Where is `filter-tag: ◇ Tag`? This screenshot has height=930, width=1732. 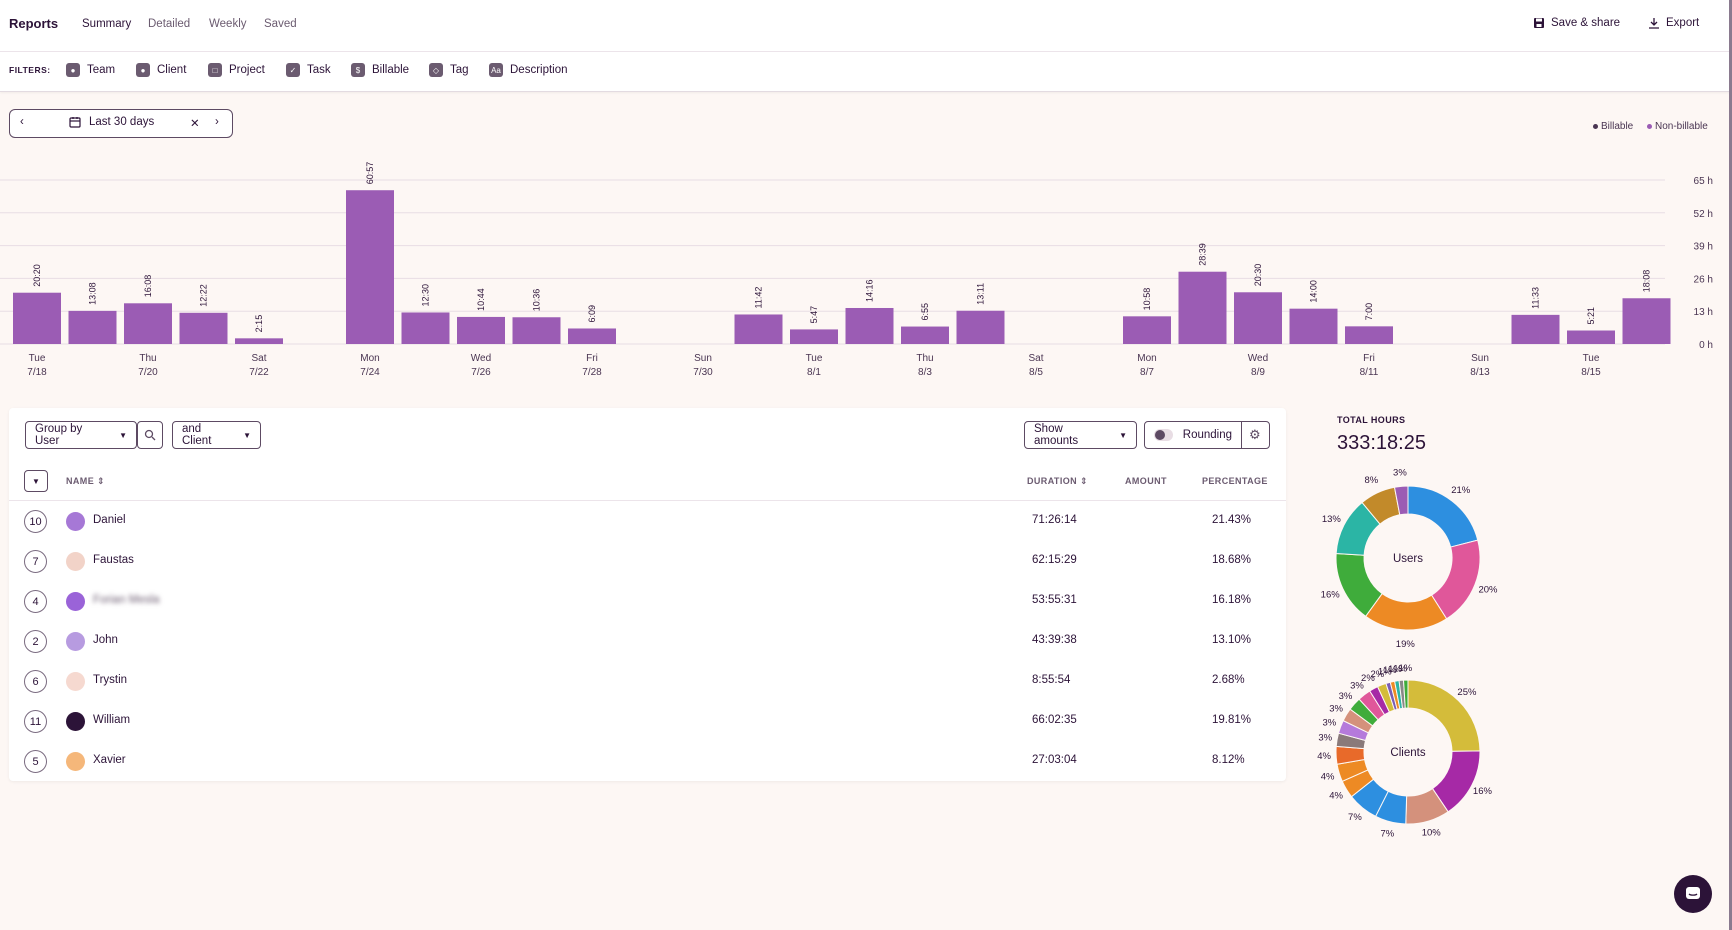 filter-tag: ◇ Tag is located at coordinates (449, 70).